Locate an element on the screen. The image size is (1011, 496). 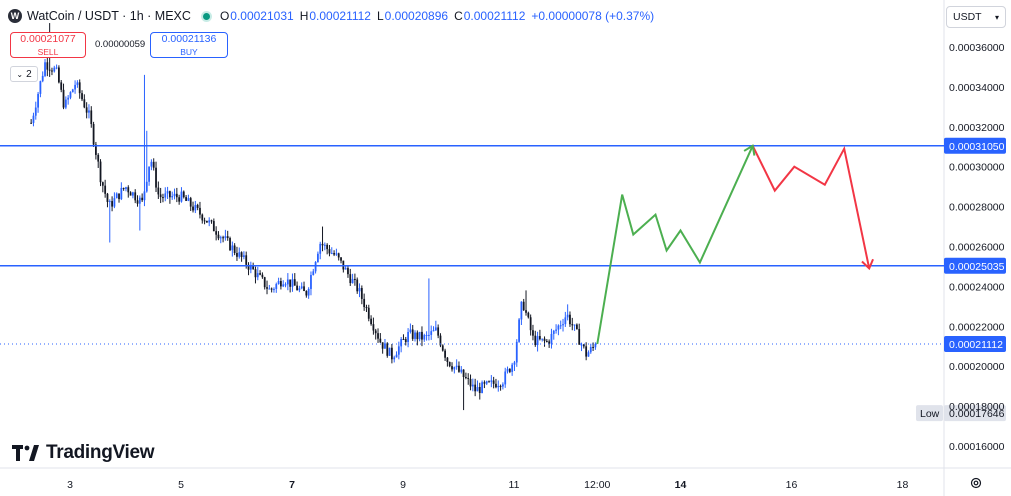
tradingview-logo: TradingView is located at coordinates (83, 453).